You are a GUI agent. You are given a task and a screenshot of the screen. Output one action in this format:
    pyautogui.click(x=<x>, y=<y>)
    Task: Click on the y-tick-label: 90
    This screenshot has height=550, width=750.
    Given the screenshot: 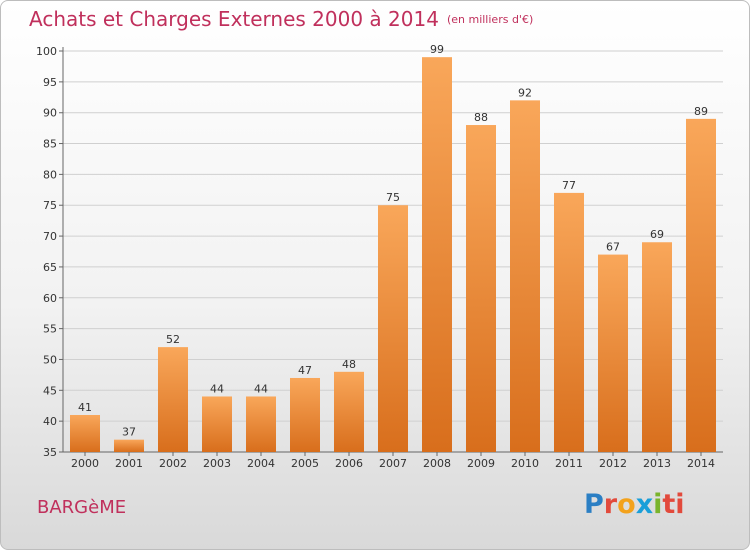 What is the action you would take?
    pyautogui.click(x=50, y=113)
    